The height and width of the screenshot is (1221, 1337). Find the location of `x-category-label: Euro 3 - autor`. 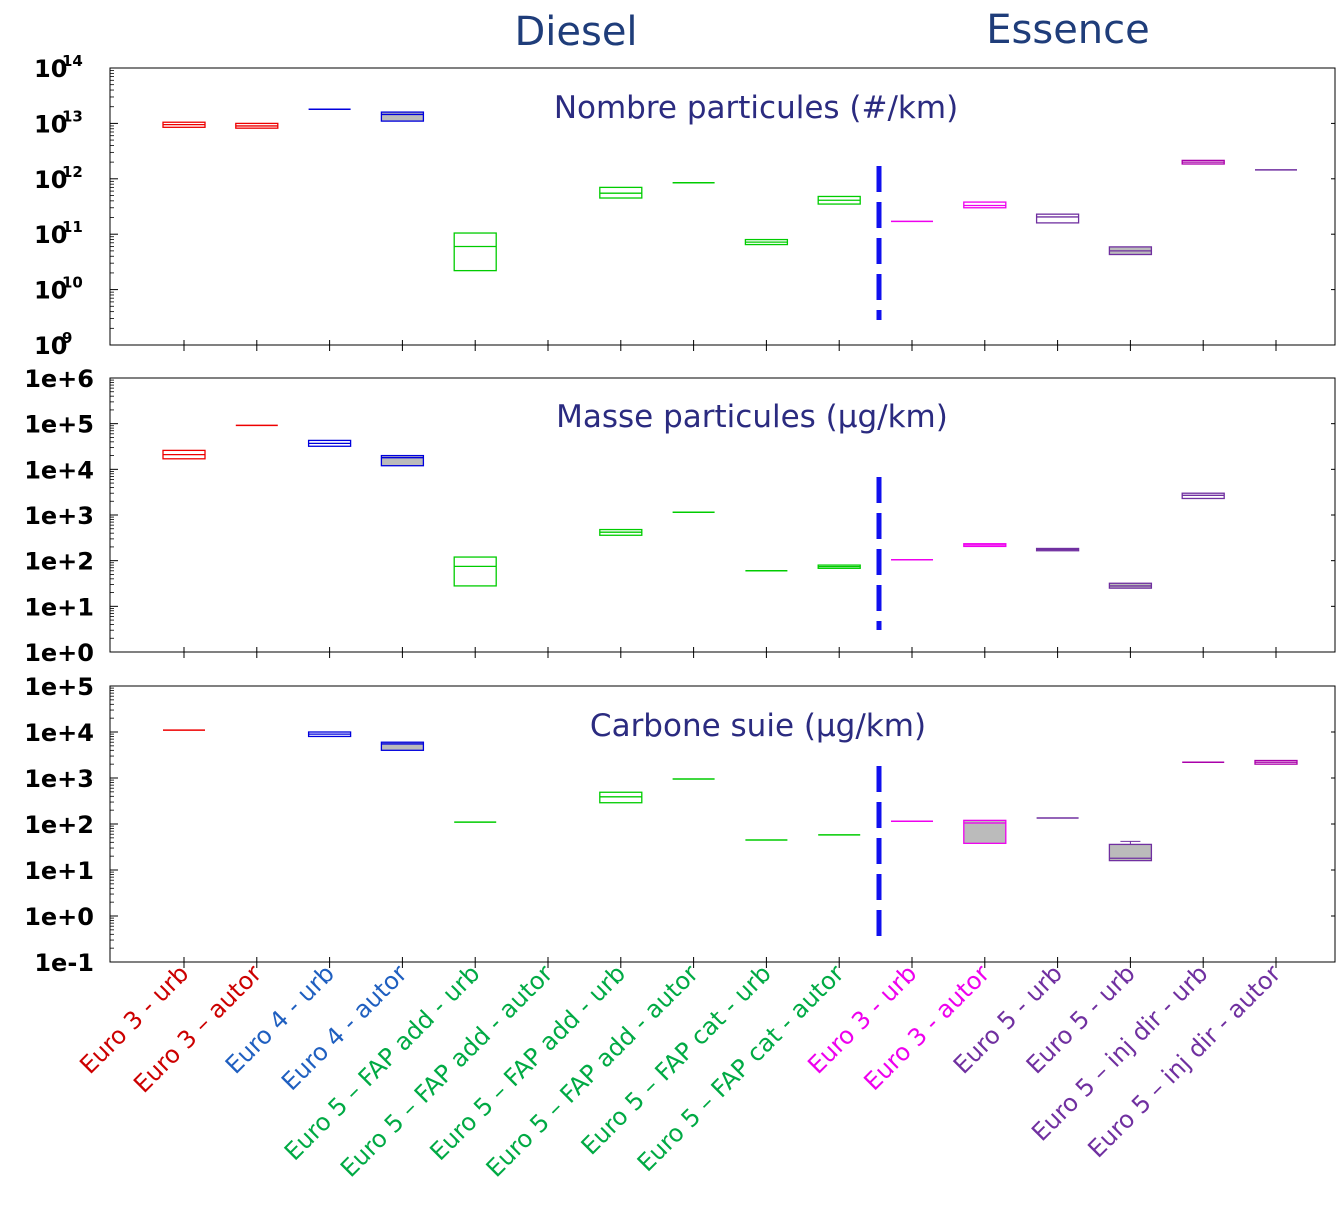

x-category-label: Euro 3 - autor is located at coordinates (927, 1027).